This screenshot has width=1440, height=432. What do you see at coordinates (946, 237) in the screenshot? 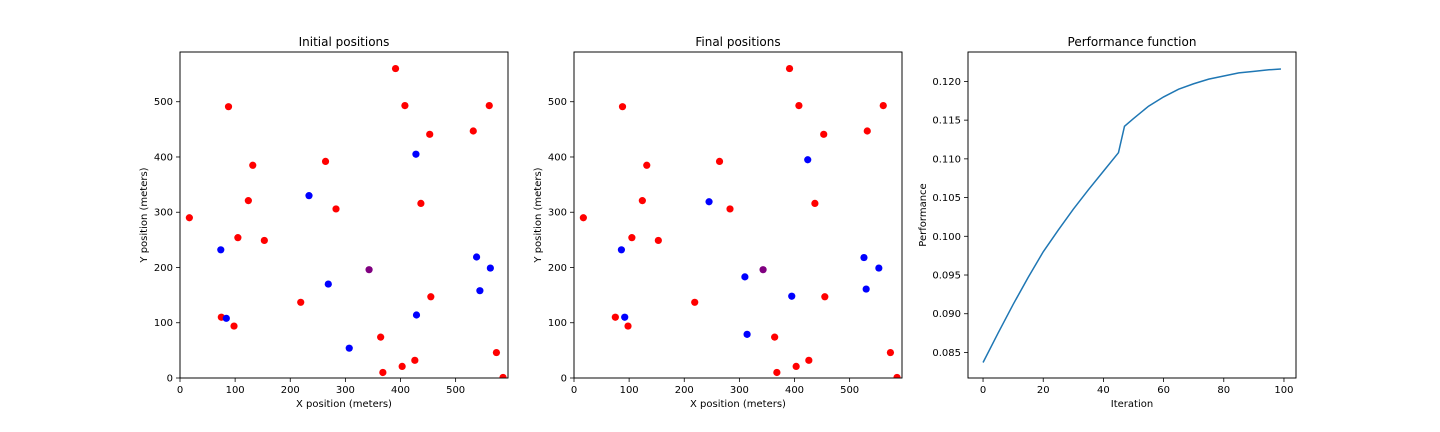
I see `chart-2-ytick-label: 0.100` at bounding box center [946, 237].